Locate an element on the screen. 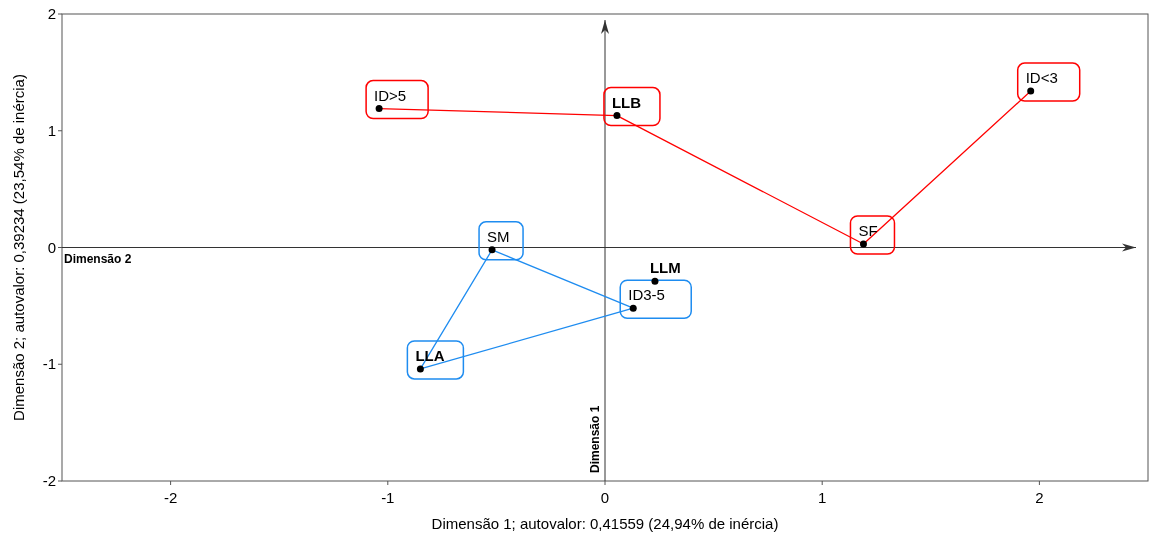  y-tick-label: 1 is located at coordinates (51, 130).